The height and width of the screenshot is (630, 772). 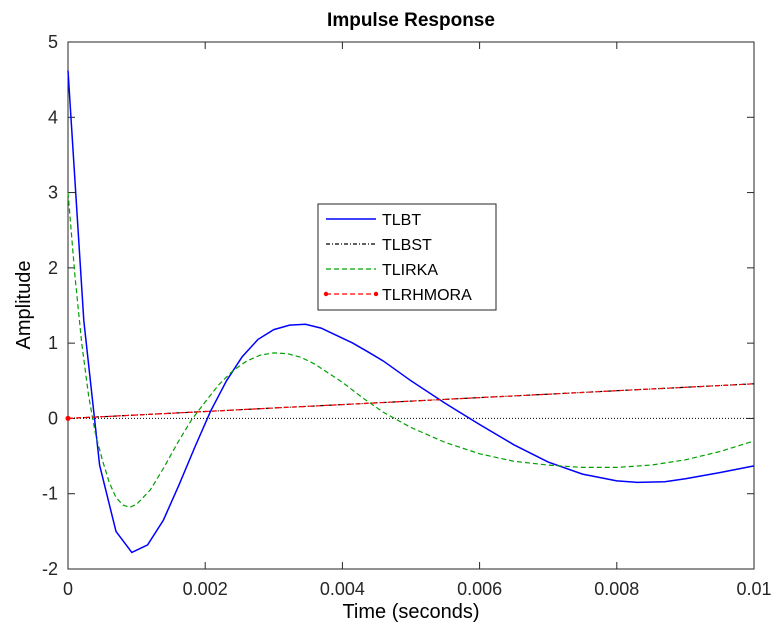 I want to click on x-tick-label: 0.006, so click(x=479, y=589).